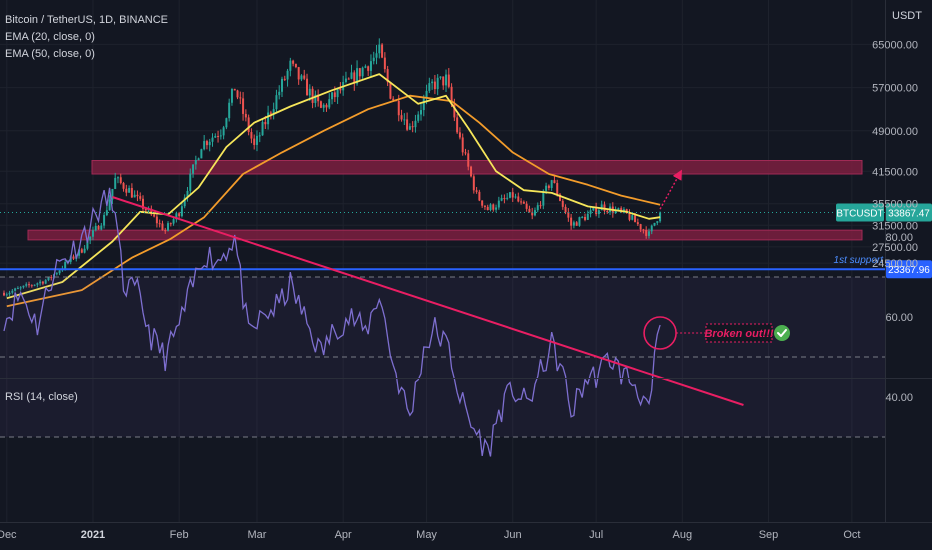 The height and width of the screenshot is (550, 932). I want to click on ema50-legend: EMA (50, close, 0), so click(50, 54).